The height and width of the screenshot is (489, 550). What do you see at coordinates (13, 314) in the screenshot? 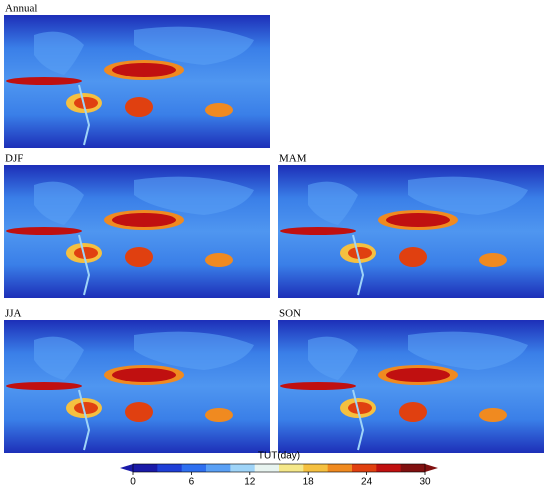
I see `panel-label: JJA` at bounding box center [13, 314].